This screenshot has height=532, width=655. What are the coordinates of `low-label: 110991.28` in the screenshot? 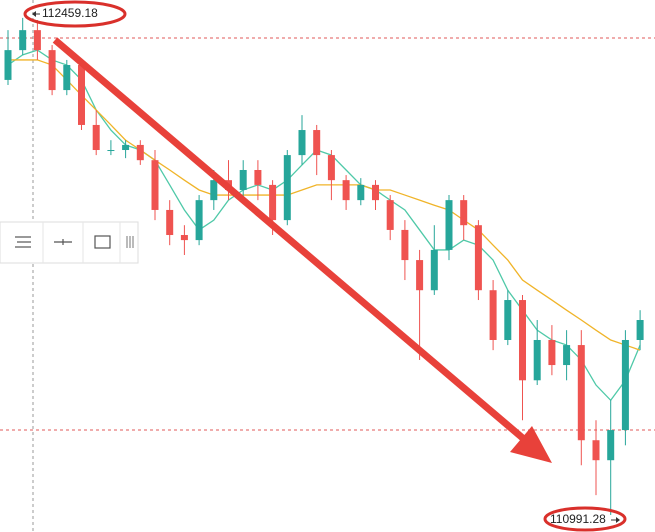 It's located at (578, 519).